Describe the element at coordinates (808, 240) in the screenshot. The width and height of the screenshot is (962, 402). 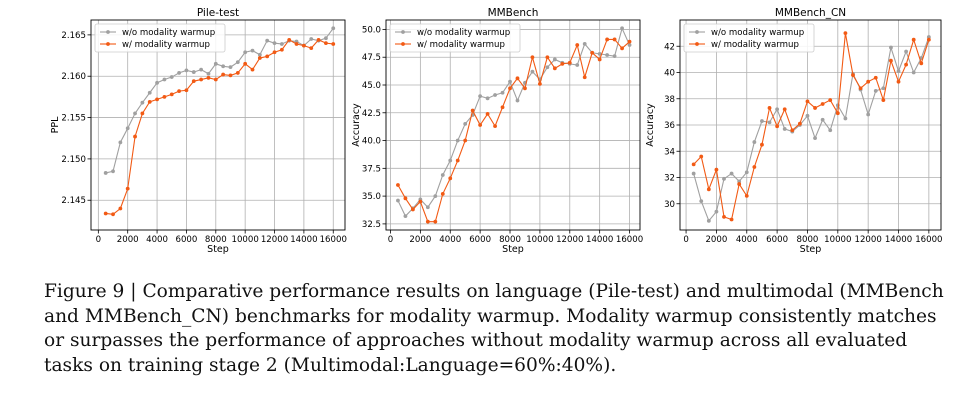
I see `x-tick-label: 8000` at that location.